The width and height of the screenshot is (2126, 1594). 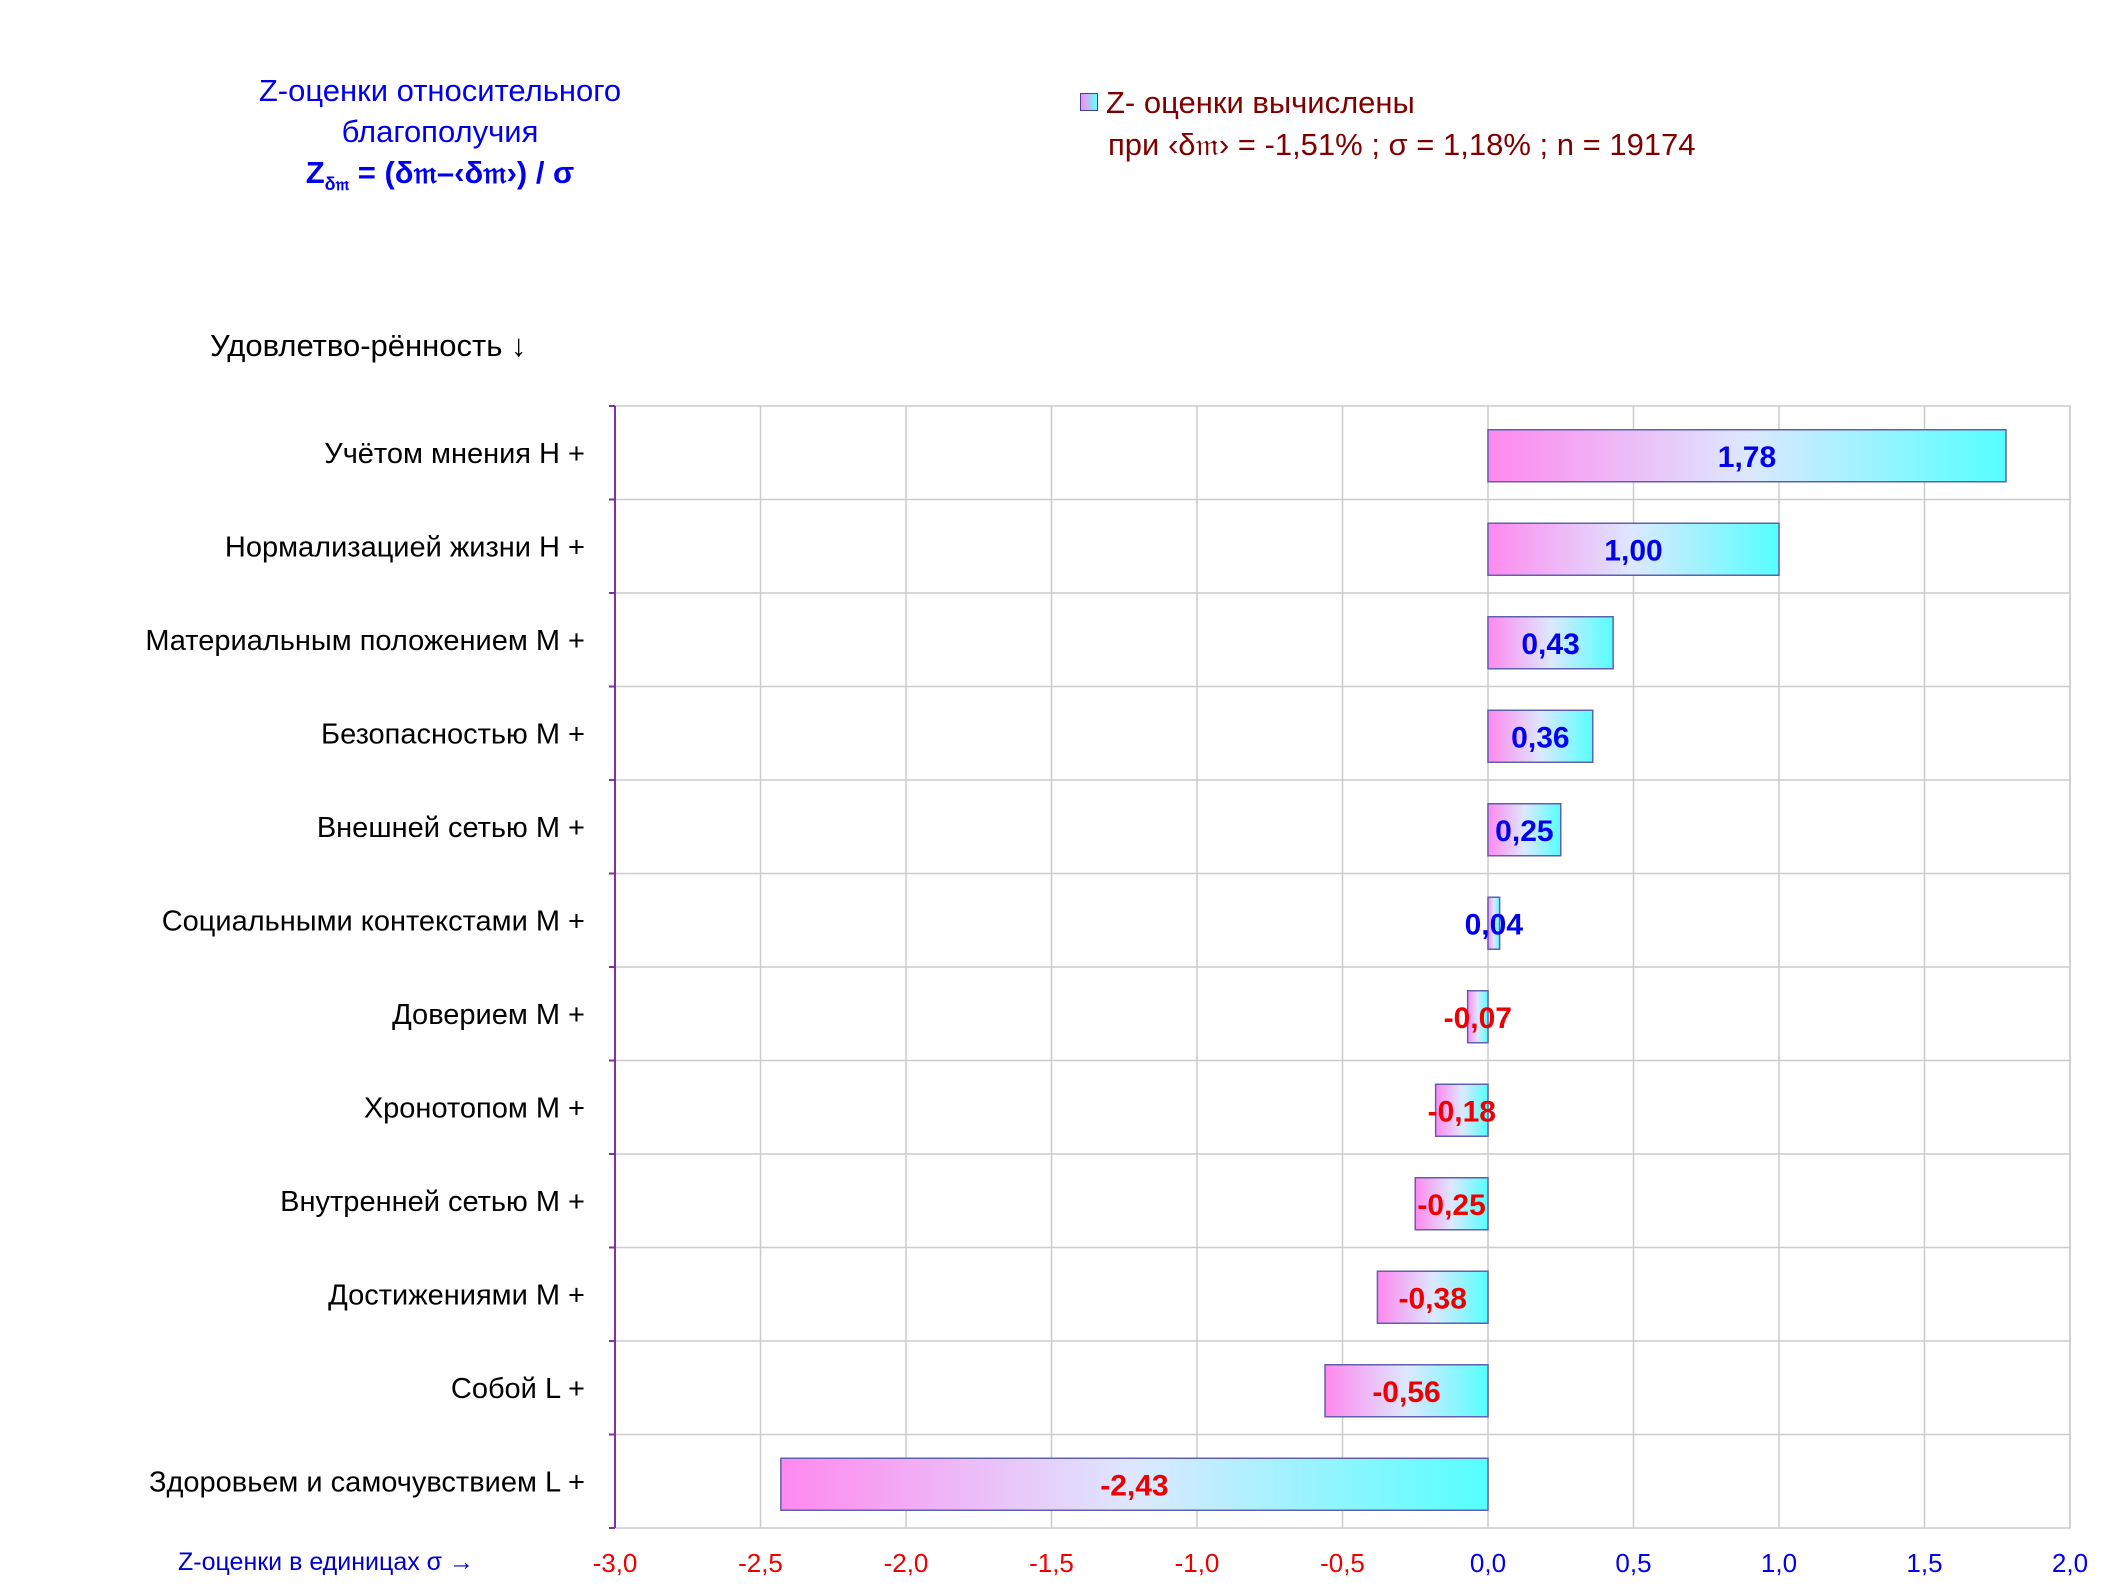 I want to click on bar-value-label: 0,43, so click(x=1550, y=644).